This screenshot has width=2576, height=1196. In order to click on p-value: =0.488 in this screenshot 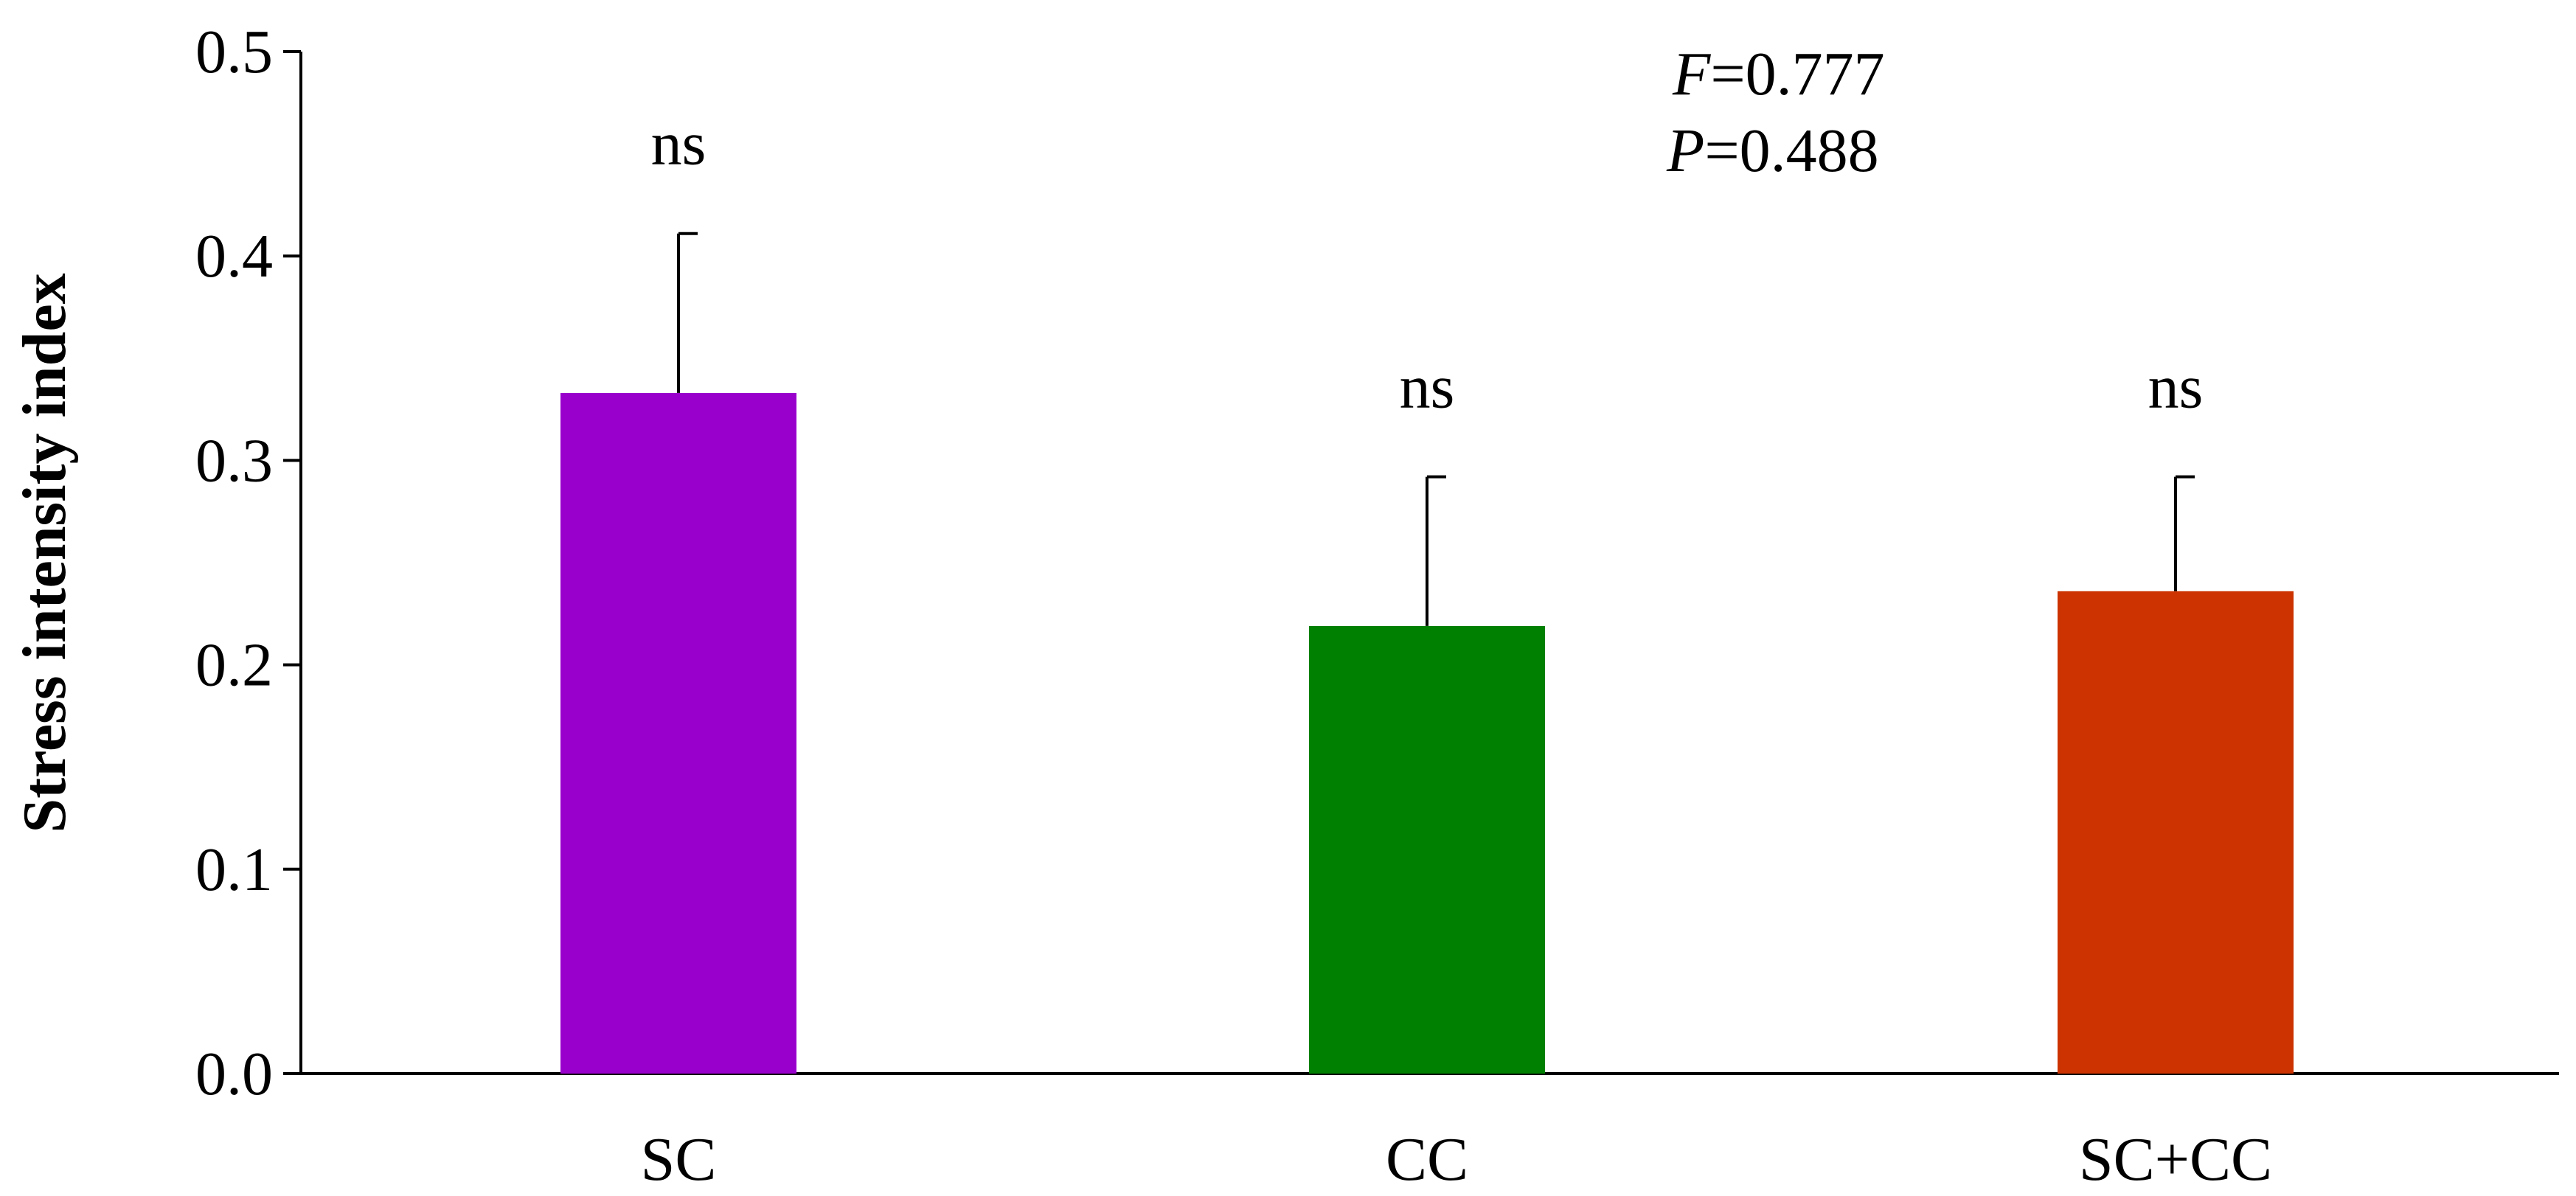, I will do `click(1791, 151)`.